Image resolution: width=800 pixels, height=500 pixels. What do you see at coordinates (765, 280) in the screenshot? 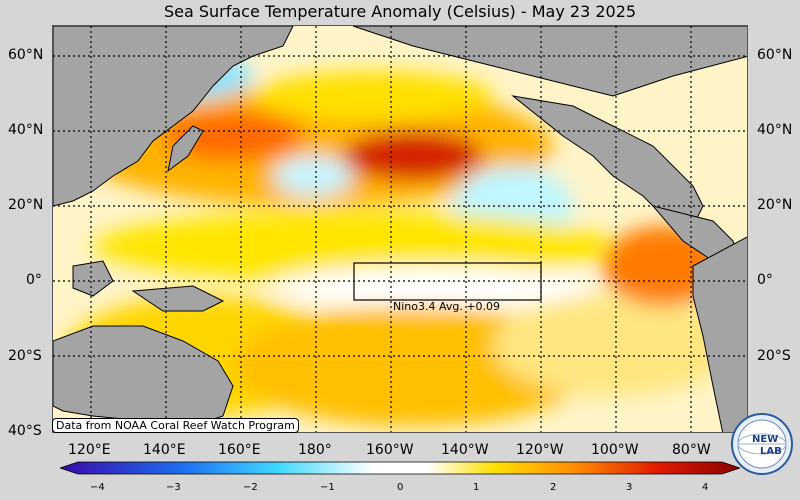
I see `lat-label-right-0: 0°` at bounding box center [765, 280].